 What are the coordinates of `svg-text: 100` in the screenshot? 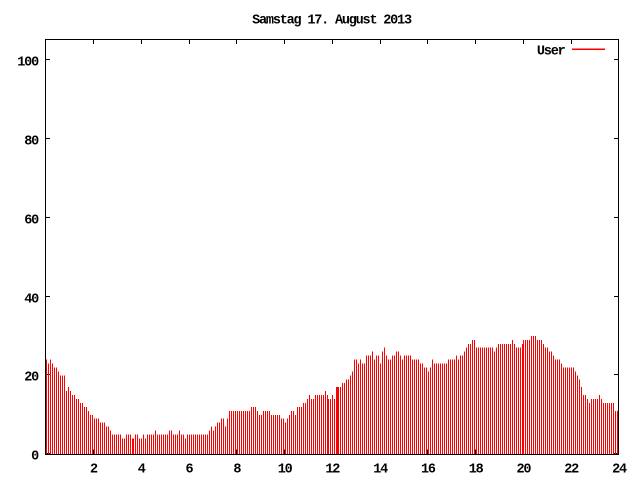 It's located at (28, 62).